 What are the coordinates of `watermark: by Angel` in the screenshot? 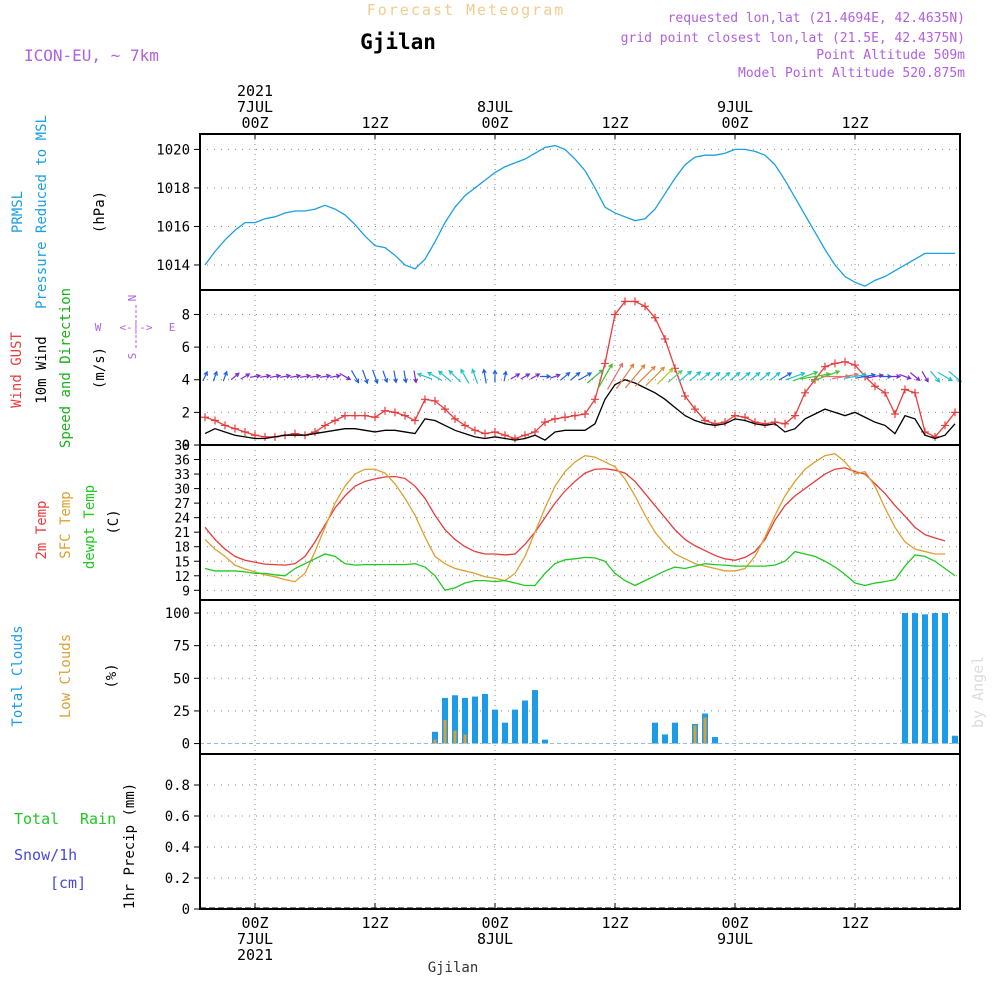 It's located at (978, 692).